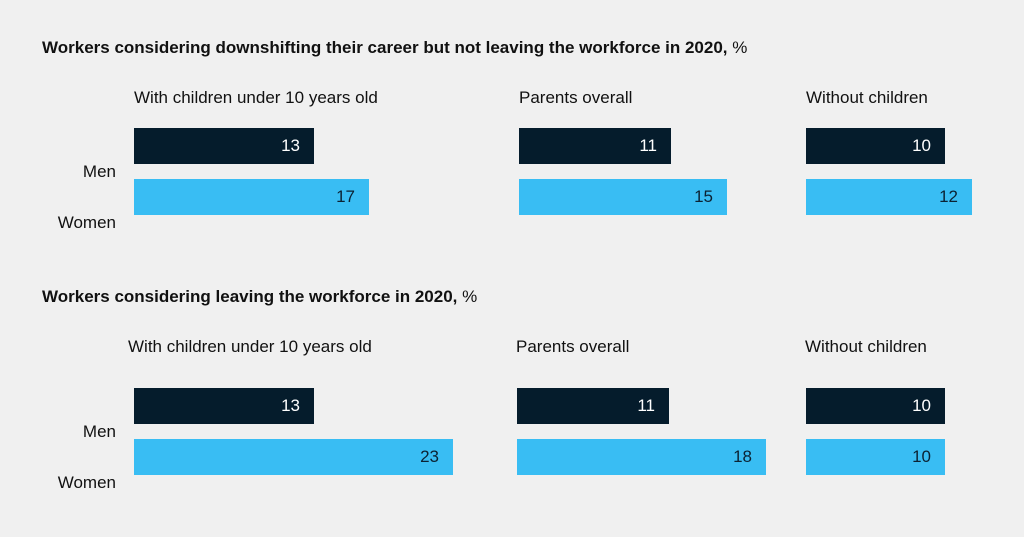 This screenshot has height=537, width=1024. Describe the element at coordinates (623, 197) in the screenshot. I see `bar-women: 15` at that location.